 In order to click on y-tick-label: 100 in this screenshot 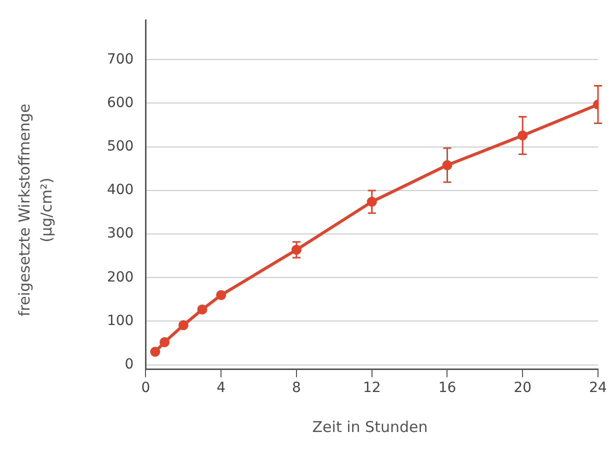, I will do `click(120, 320)`.